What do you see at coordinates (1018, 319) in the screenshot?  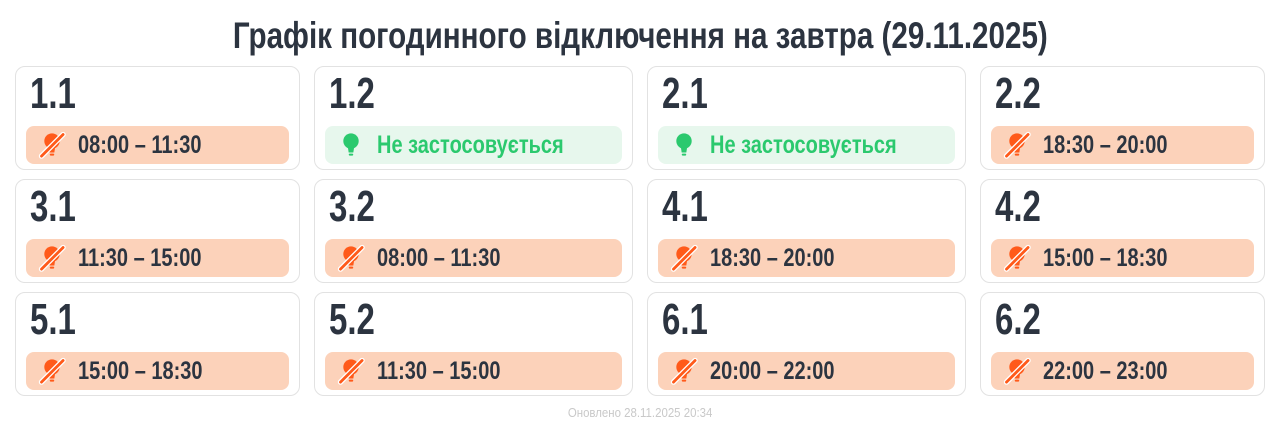 I see `group-id: 6.2` at bounding box center [1018, 319].